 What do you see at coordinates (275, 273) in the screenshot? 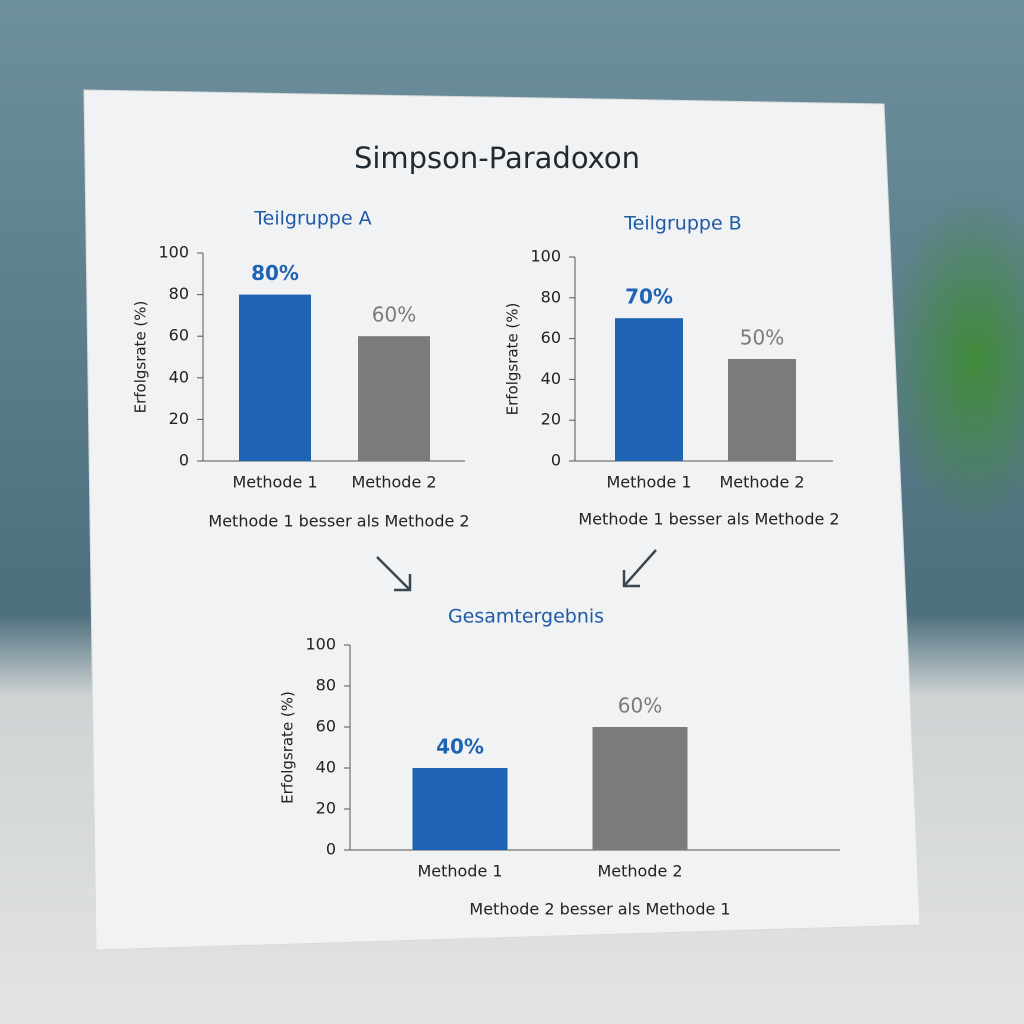
I see `value-label: 80%` at bounding box center [275, 273].